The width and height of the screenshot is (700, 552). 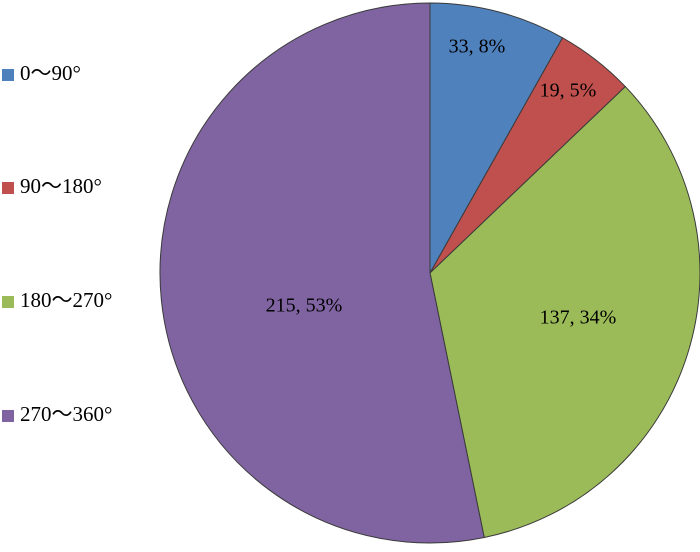 I want to click on legend-item-2: 90～180°, so click(x=52, y=186).